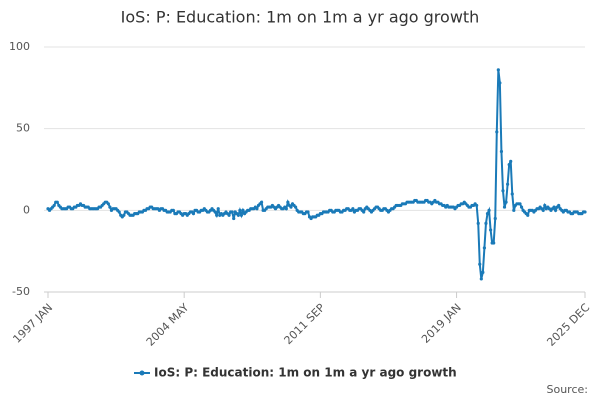  I want to click on x-tick-label: 2004 MAY, so click(168, 325).